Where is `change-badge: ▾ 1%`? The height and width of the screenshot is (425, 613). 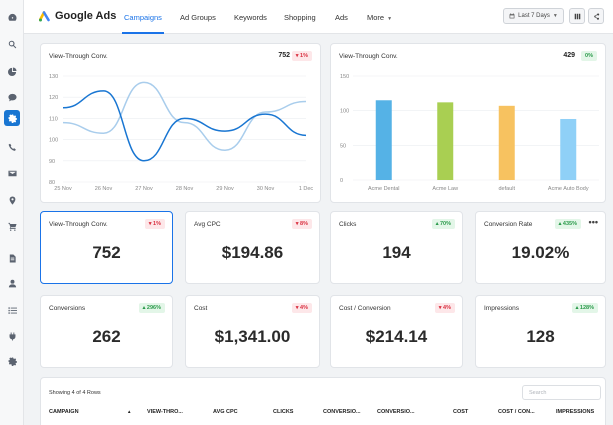 change-badge: ▾ 1% is located at coordinates (301, 56).